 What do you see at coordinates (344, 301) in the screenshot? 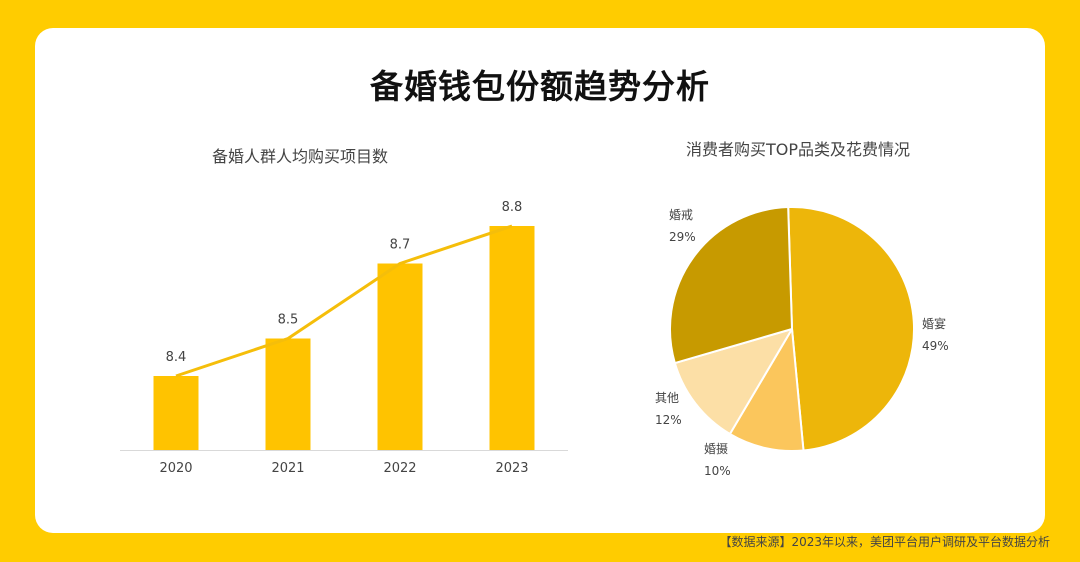
I see `trend-line` at bounding box center [344, 301].